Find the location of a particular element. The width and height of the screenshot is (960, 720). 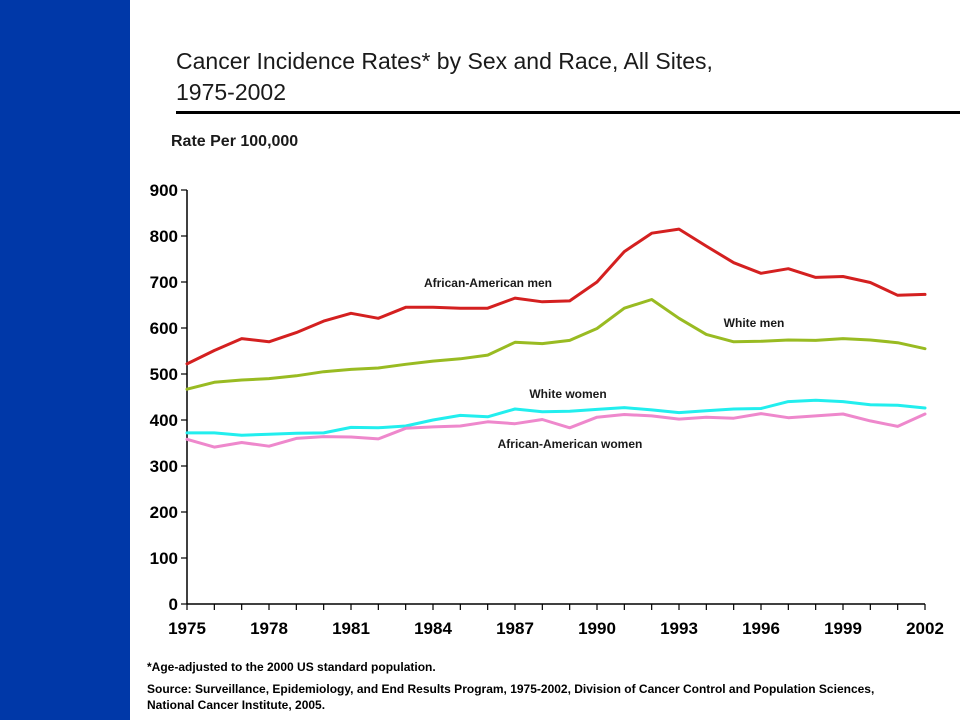

y-tick-label: 600 is located at coordinates (164, 328).